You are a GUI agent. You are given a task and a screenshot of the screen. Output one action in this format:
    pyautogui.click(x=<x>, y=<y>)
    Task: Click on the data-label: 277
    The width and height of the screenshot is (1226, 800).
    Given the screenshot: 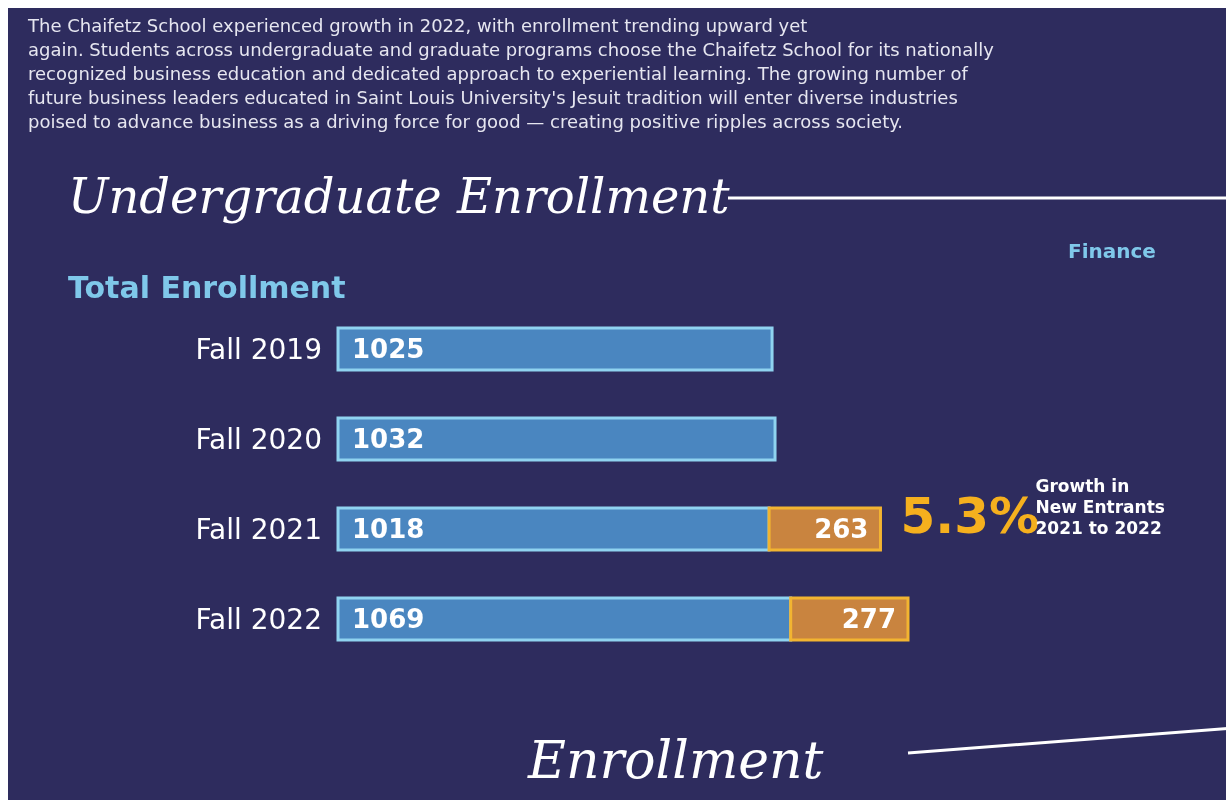 What is the action you would take?
    pyautogui.click(x=868, y=619)
    